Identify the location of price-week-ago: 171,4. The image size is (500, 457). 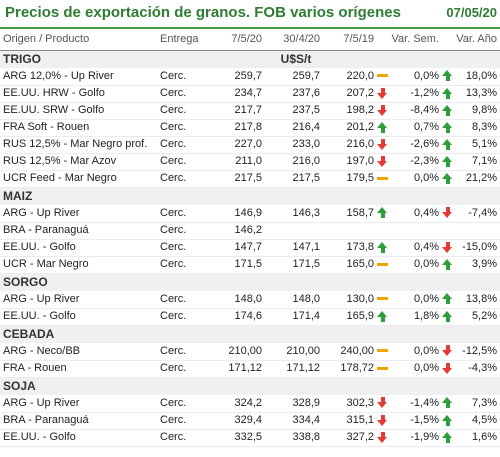
(291, 317).